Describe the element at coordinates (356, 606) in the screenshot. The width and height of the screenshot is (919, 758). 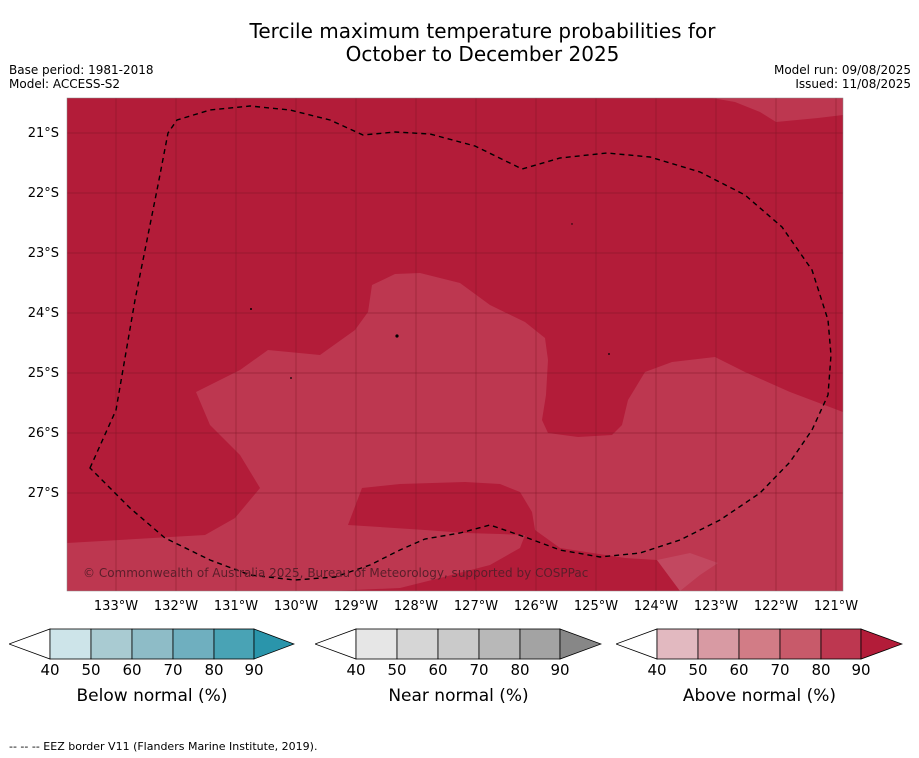
I see `lon-label: 129°W` at that location.